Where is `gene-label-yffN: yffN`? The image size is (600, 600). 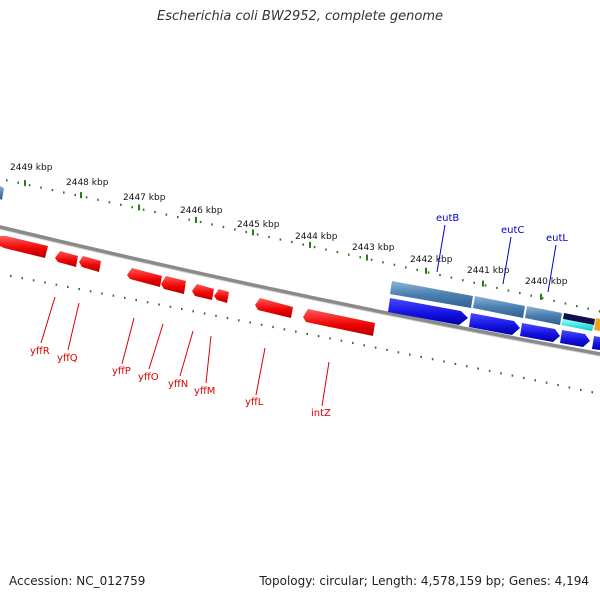 gene-label-yffN: yffN is located at coordinates (178, 384).